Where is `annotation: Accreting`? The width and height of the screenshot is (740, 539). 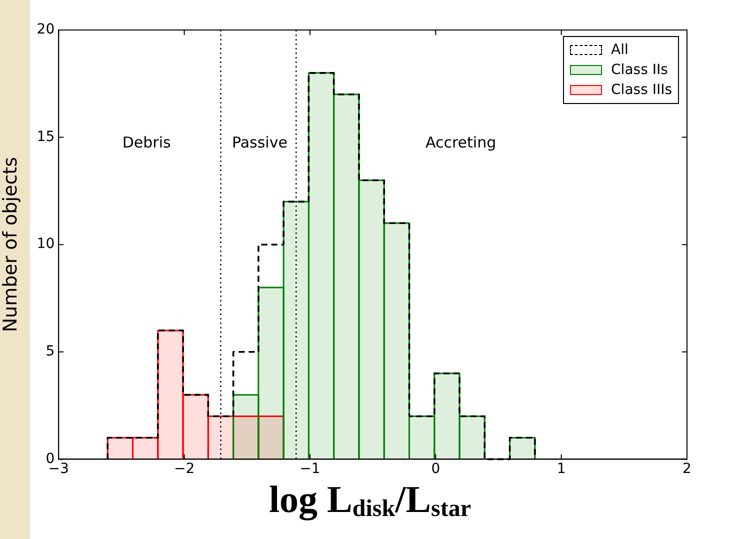
annotation: Accreting is located at coordinates (460, 143).